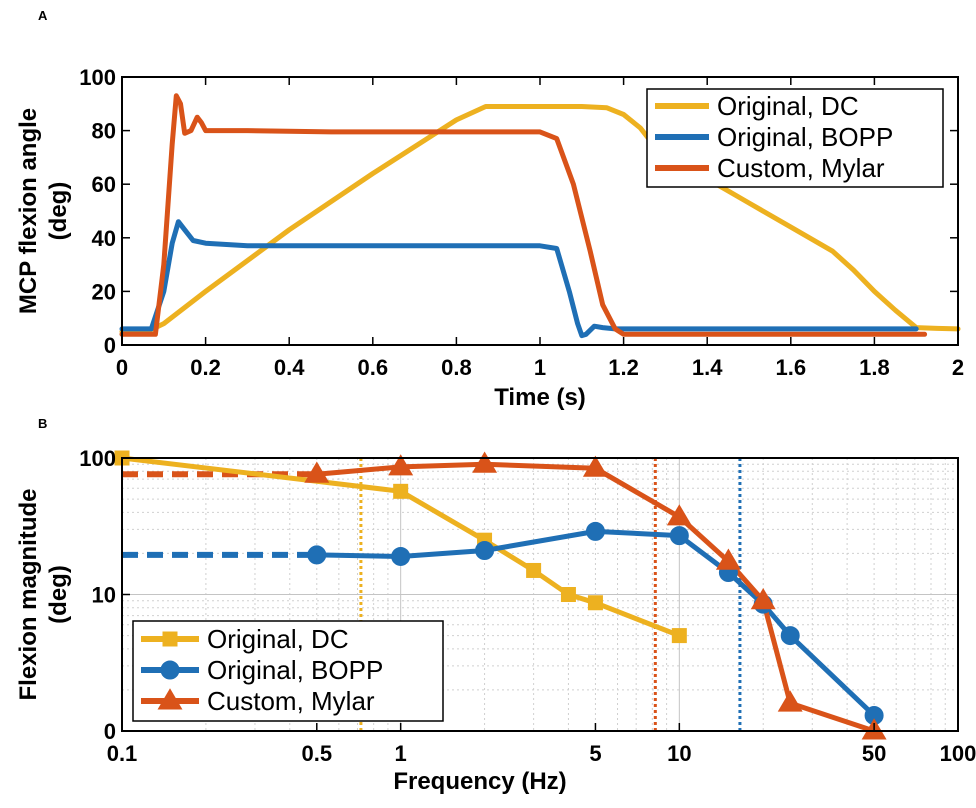  Describe the element at coordinates (104, 131) in the screenshot. I see `y-tick-label-a: 80` at that location.